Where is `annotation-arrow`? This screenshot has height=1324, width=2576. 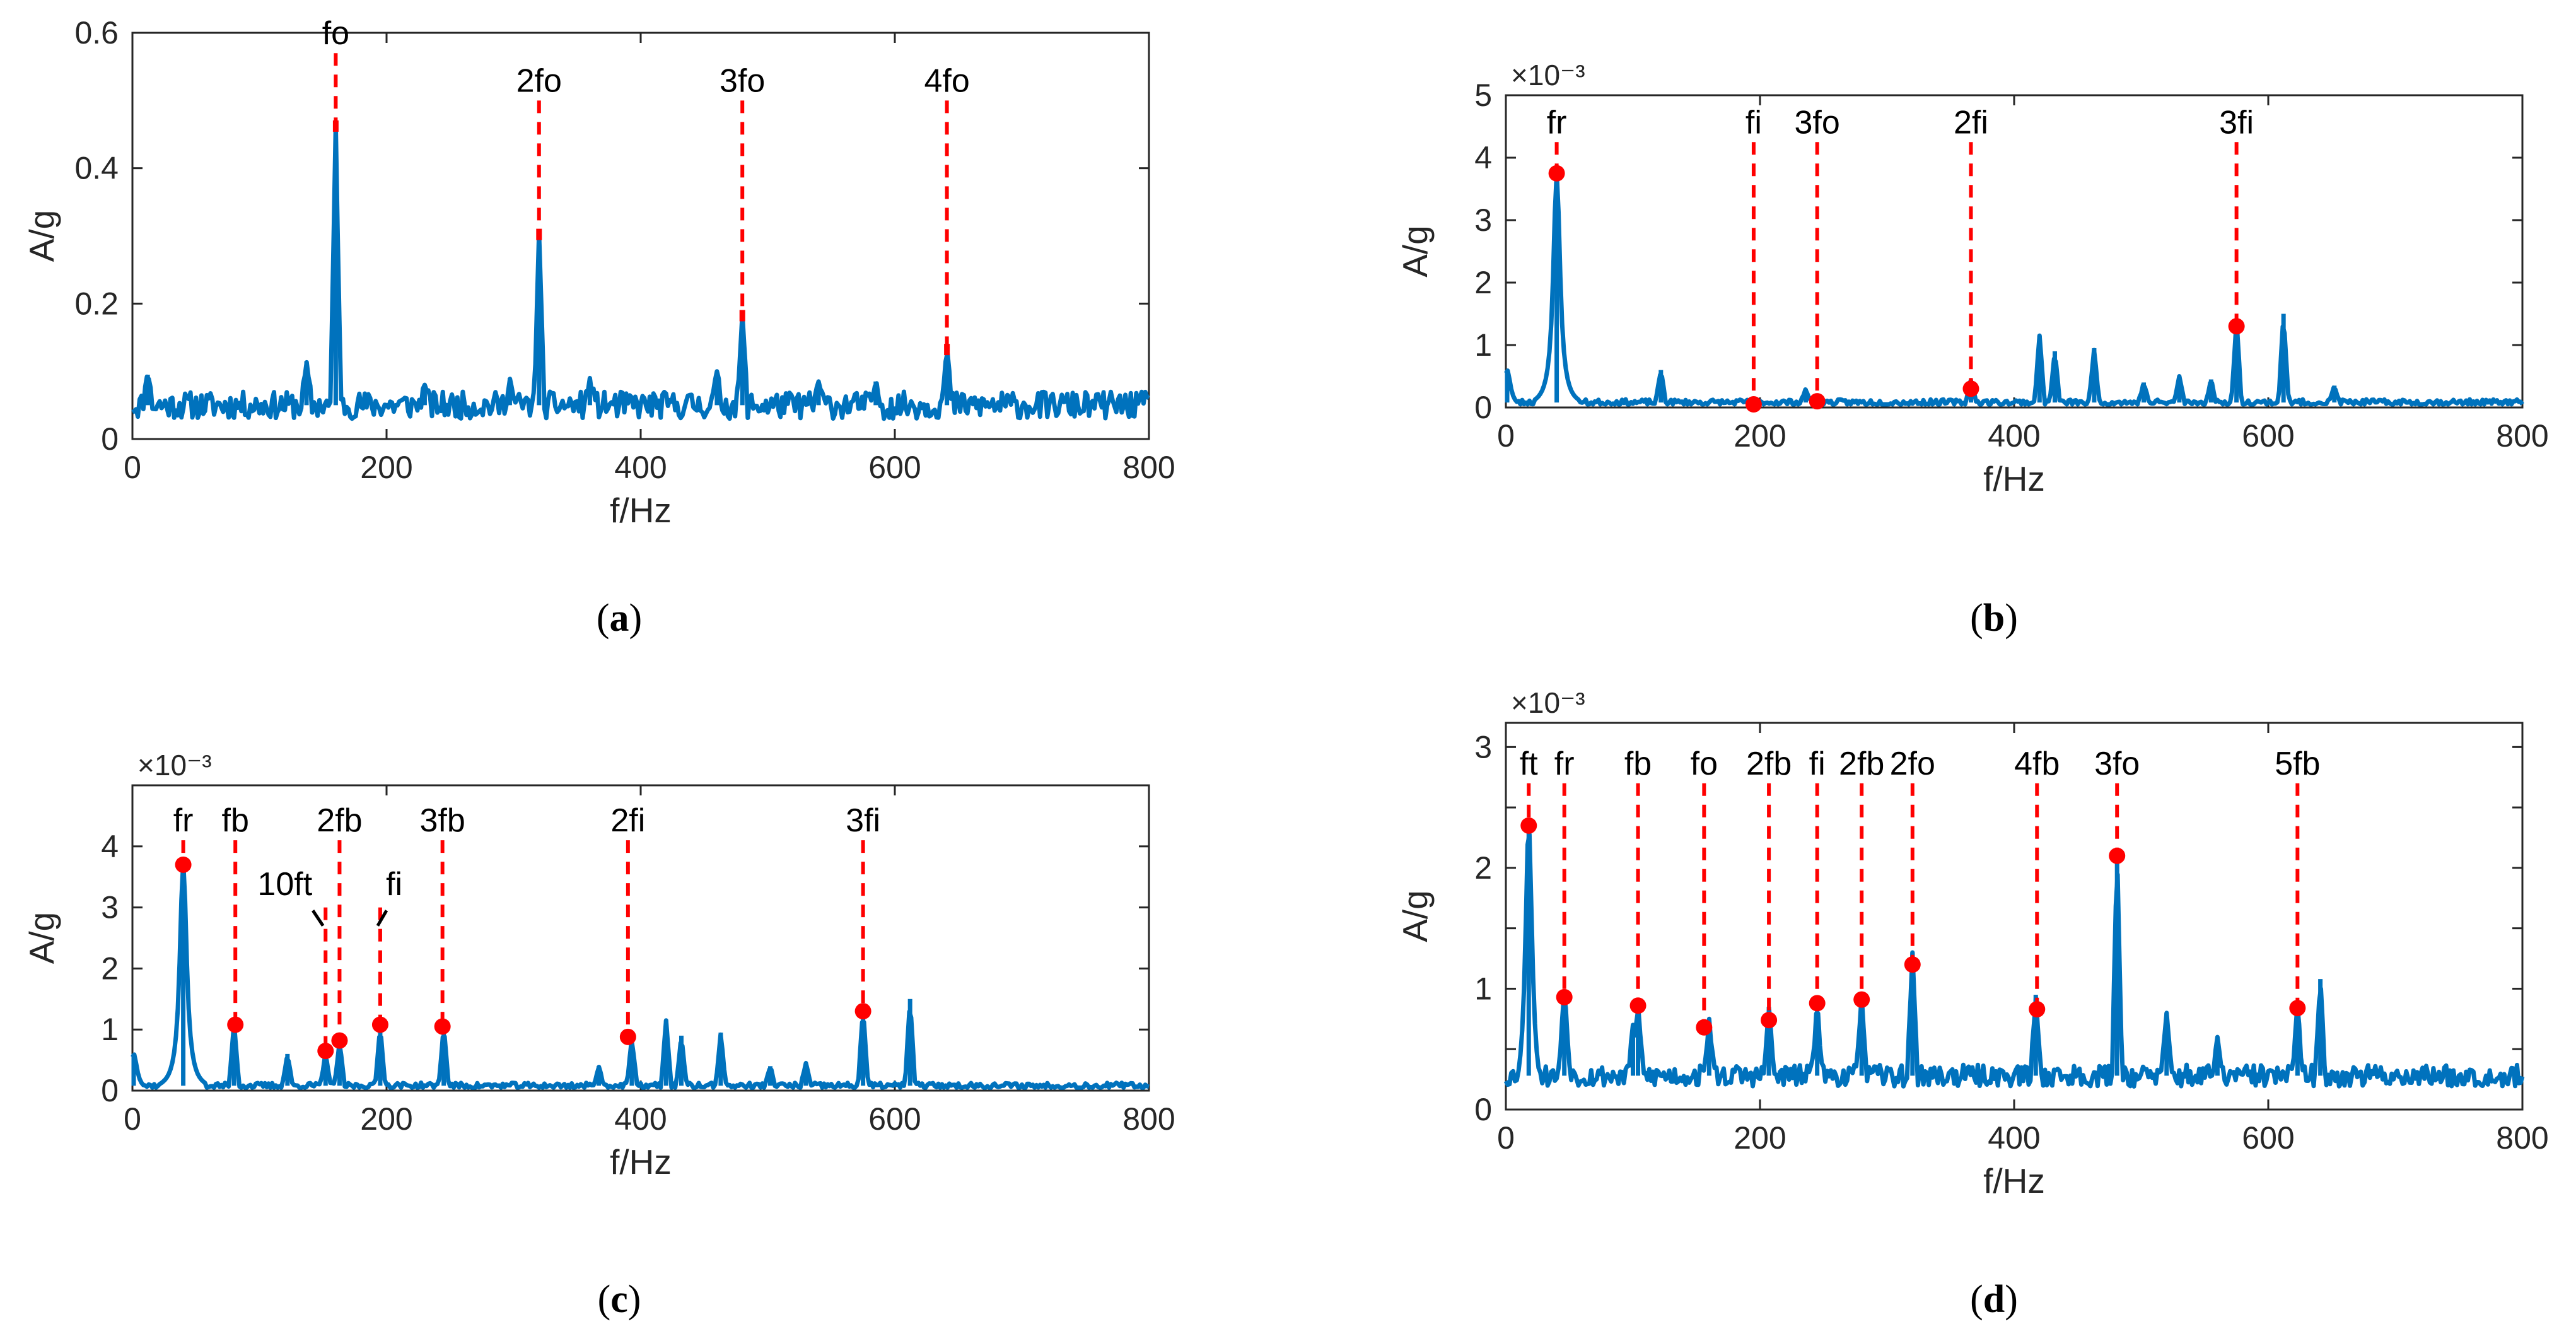 annotation-arrow is located at coordinates (382, 918).